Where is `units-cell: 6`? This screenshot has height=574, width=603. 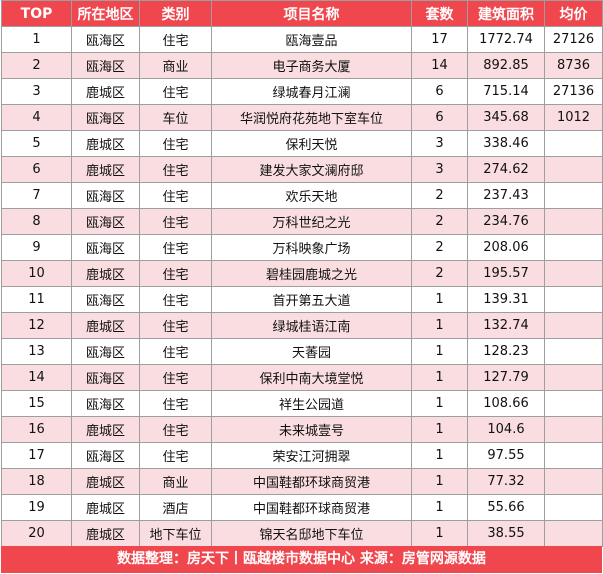
units-cell: 6 is located at coordinates (439, 91).